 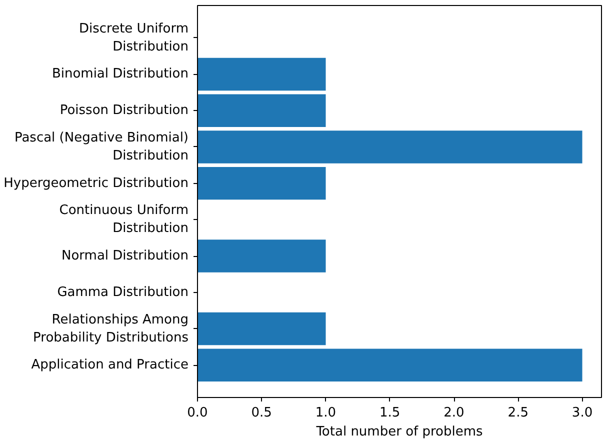 I want to click on y-tick-label: Gamma Distribution, so click(x=123, y=292).